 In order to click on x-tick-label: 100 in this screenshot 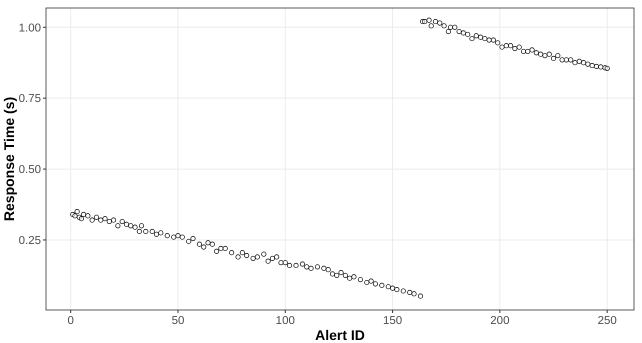, I will do `click(285, 321)`.